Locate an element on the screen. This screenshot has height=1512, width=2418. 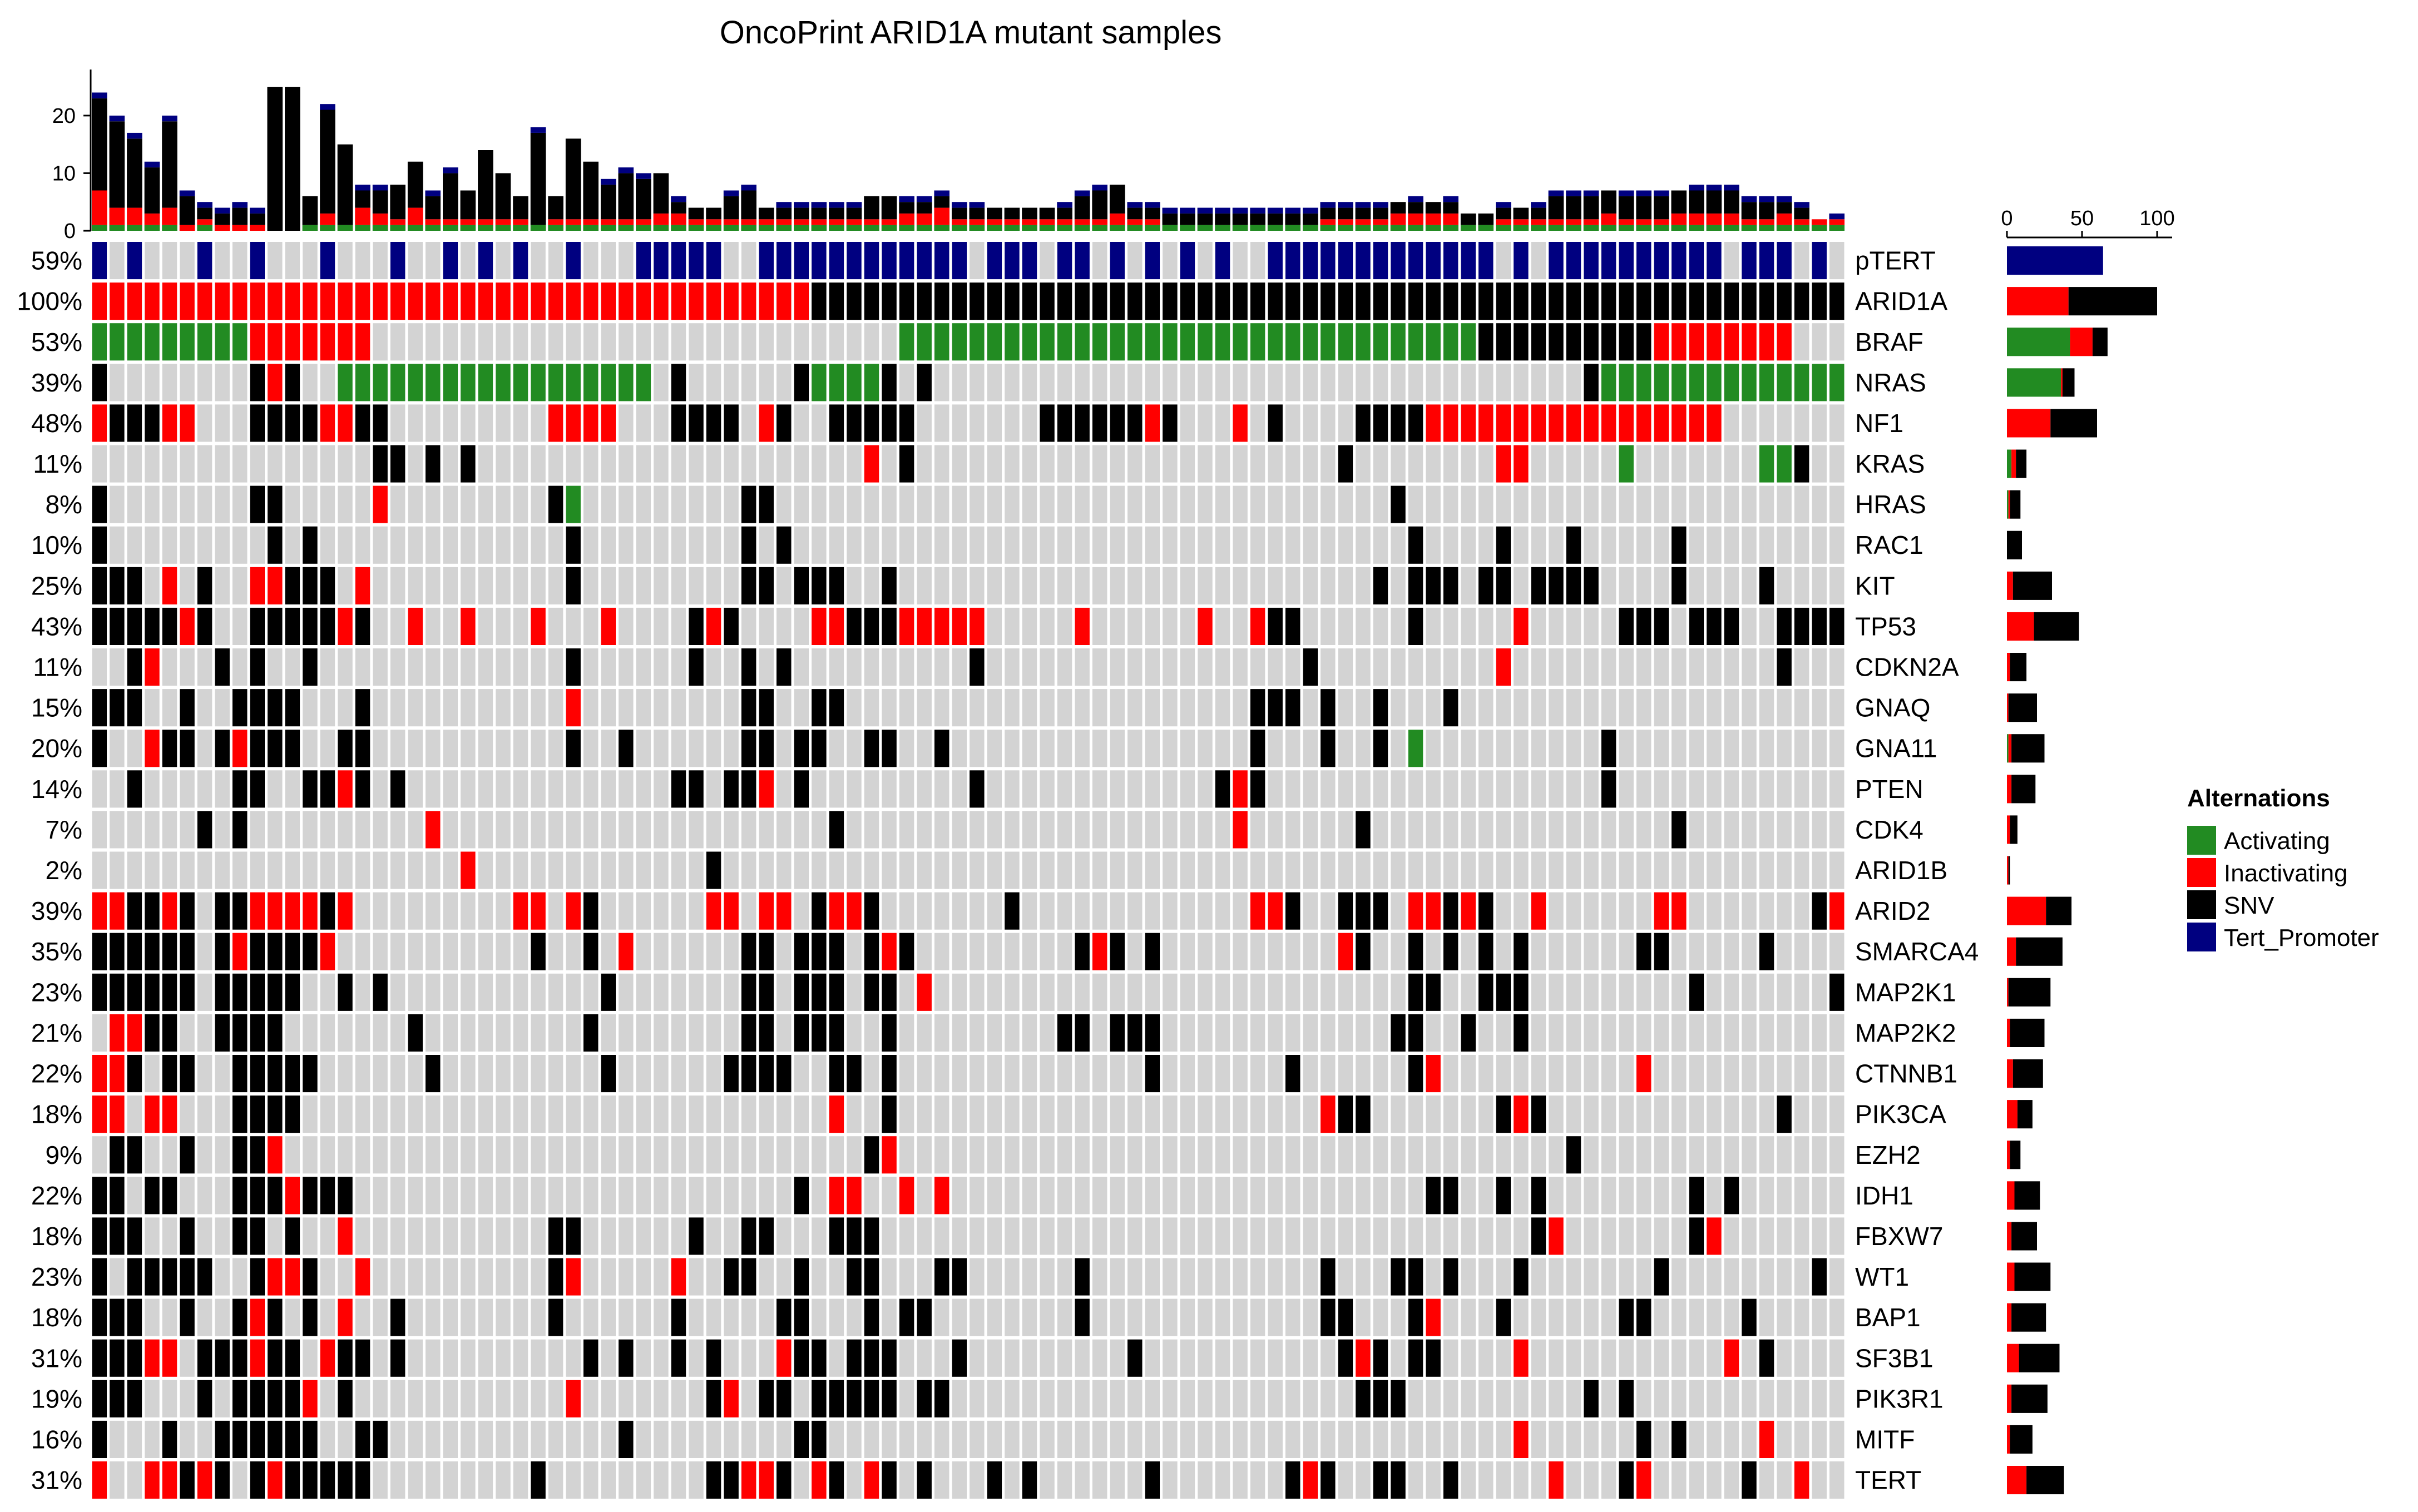
cell-sf3b1-none is located at coordinates (1643, 1358).